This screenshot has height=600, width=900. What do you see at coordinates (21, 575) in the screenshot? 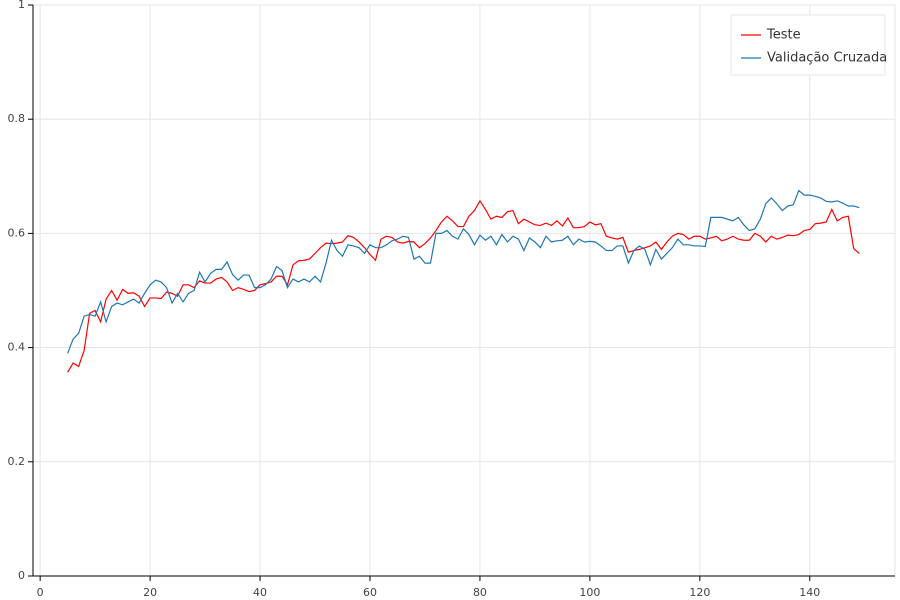
I see `y-tick-label: 0` at bounding box center [21, 575].